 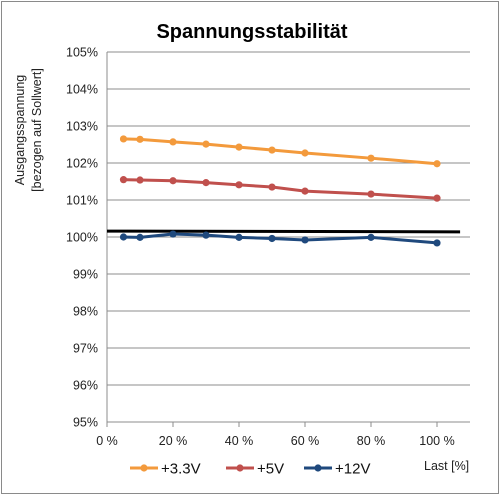 I want to click on y-tick-label: 104%, so click(x=82, y=90).